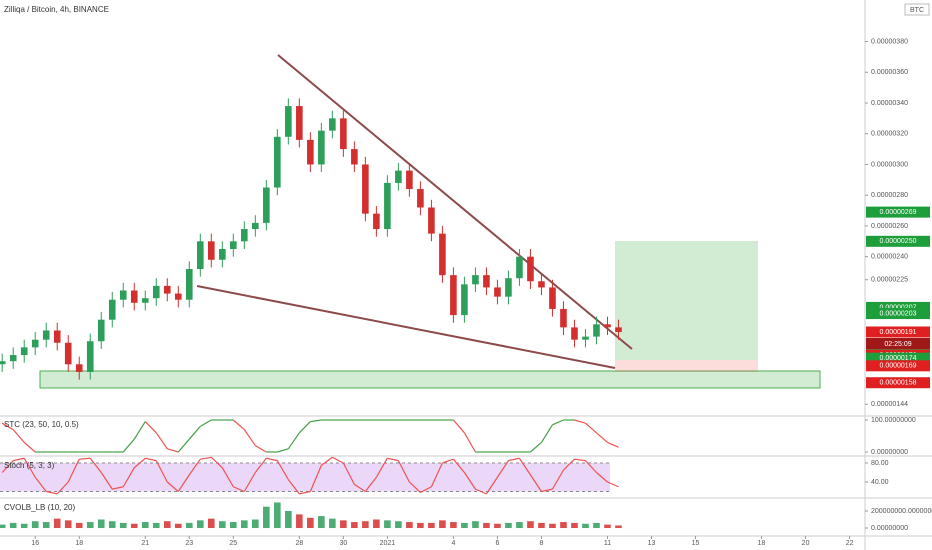  Describe the element at coordinates (233, 543) in the screenshot. I see `x-tick-label: 25` at that location.